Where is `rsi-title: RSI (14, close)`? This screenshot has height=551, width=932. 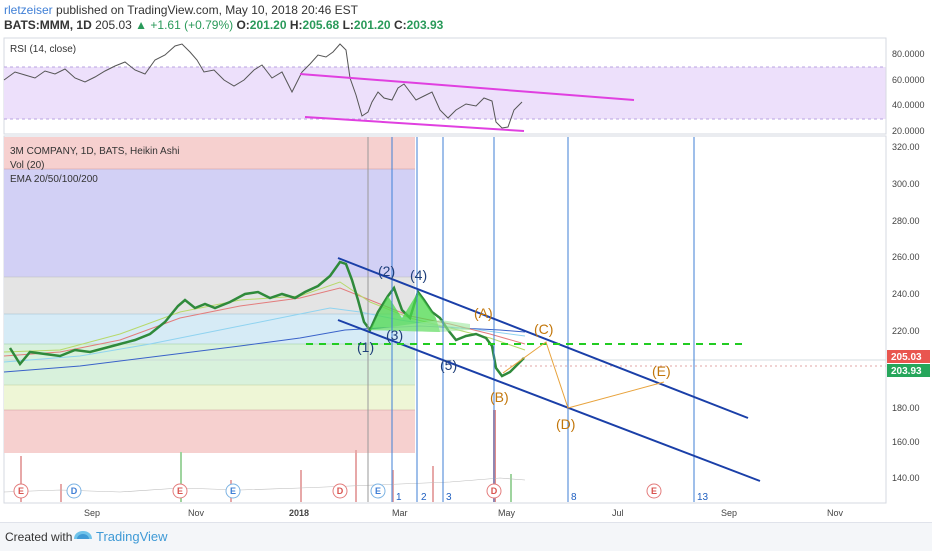
rsi-title: RSI (14, close) is located at coordinates (43, 49).